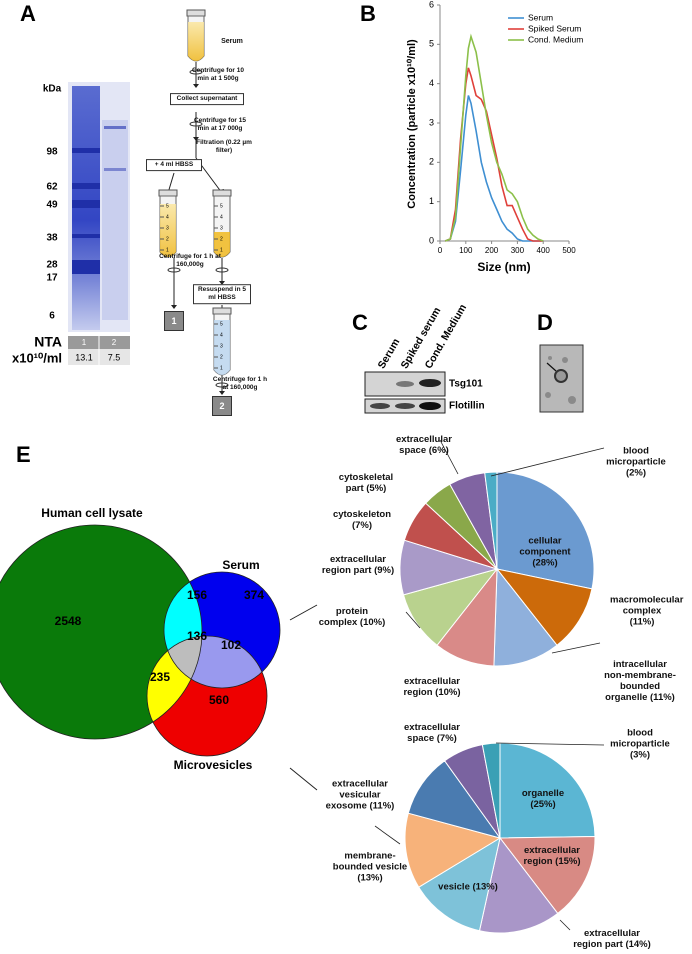 This screenshot has width=692, height=954. Describe the element at coordinates (466, 384) in the screenshot. I see `blot-protein: Tsg101` at that location.